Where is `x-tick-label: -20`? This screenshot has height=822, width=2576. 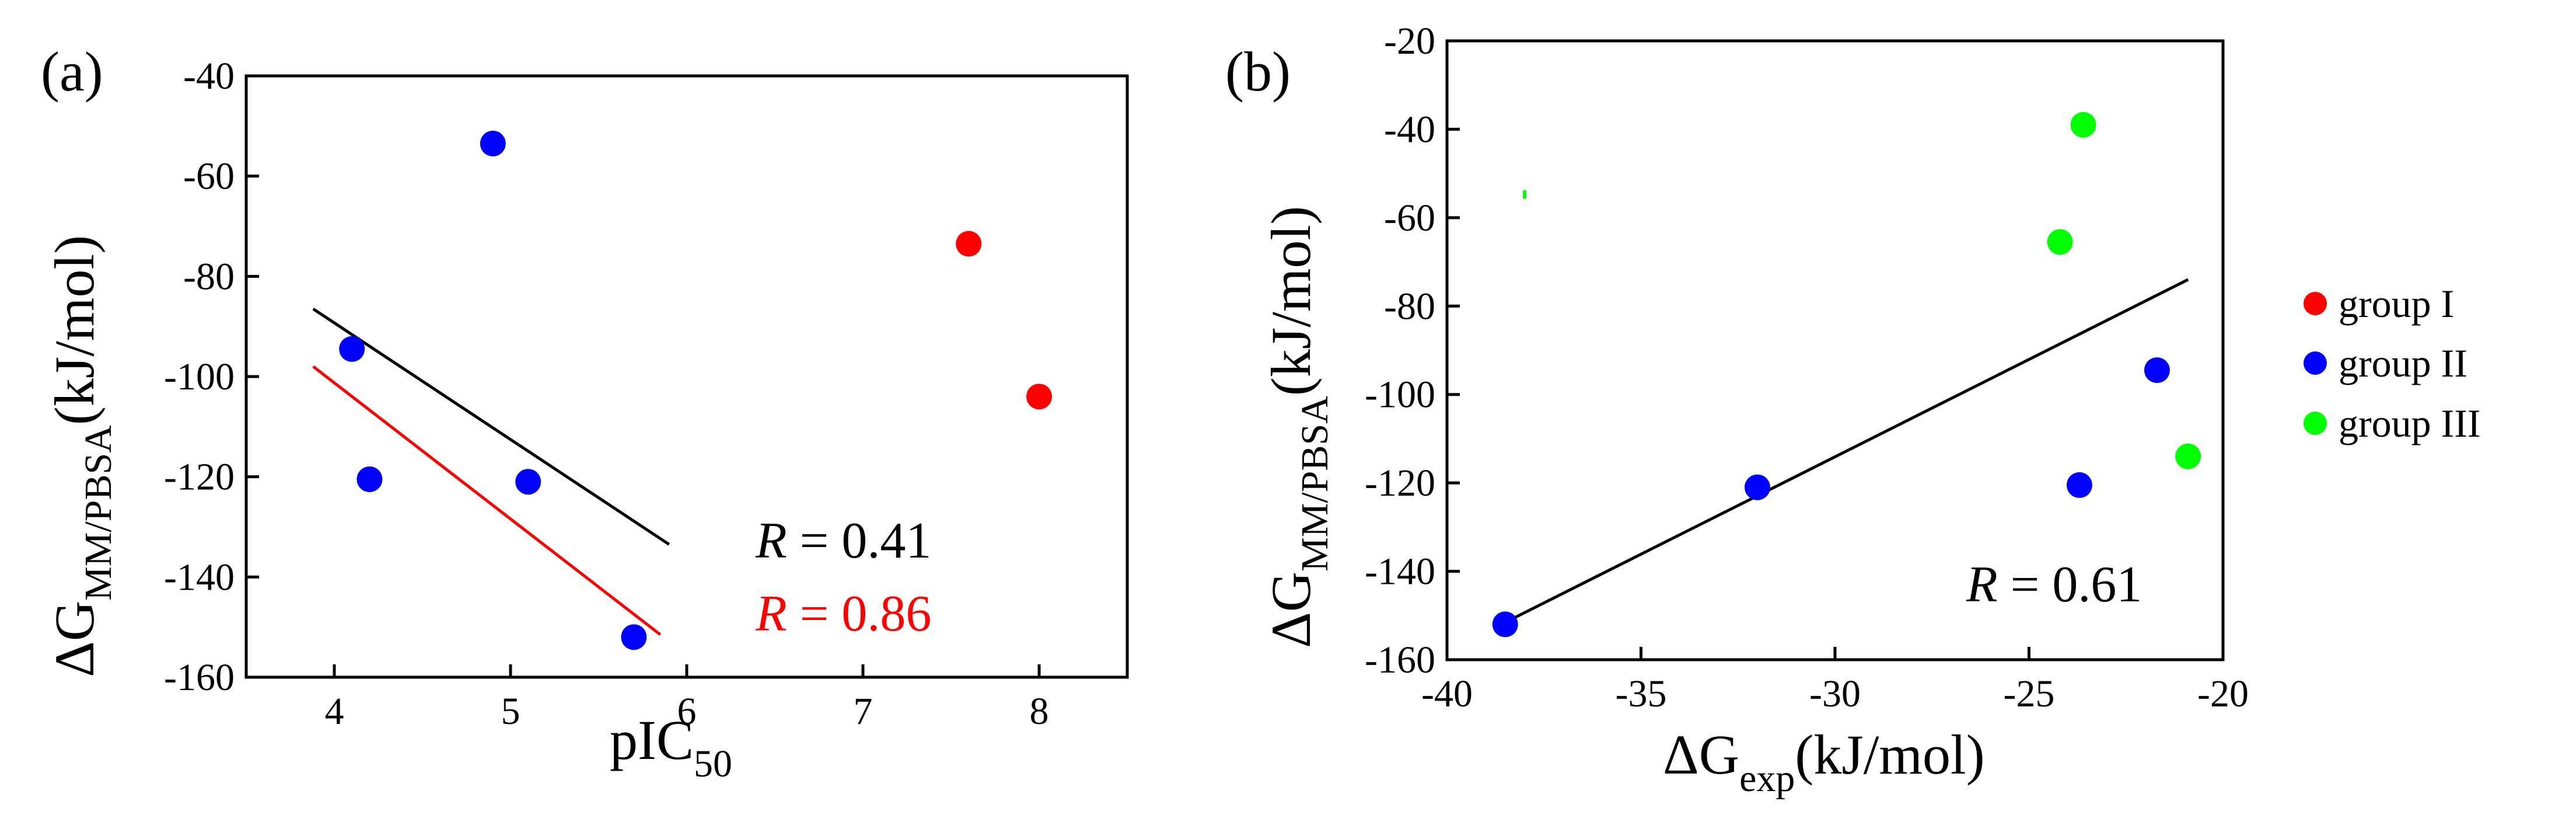 x-tick-label: -20 is located at coordinates (2223, 694).